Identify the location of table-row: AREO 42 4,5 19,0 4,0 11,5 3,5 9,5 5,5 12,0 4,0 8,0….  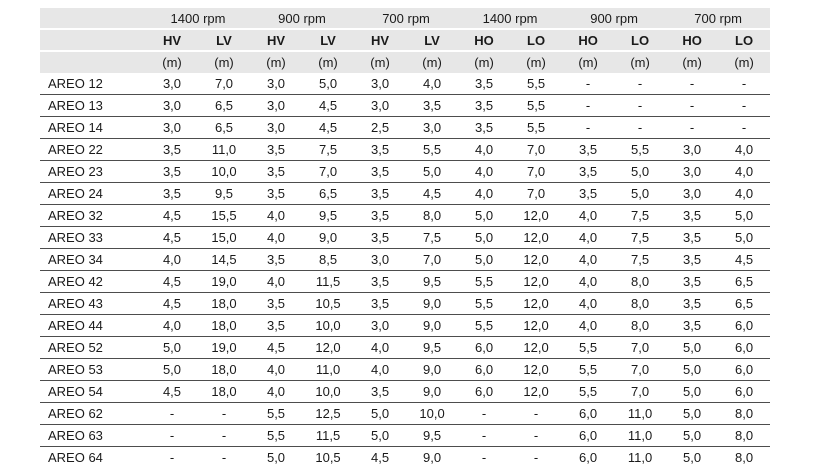
(405, 282).